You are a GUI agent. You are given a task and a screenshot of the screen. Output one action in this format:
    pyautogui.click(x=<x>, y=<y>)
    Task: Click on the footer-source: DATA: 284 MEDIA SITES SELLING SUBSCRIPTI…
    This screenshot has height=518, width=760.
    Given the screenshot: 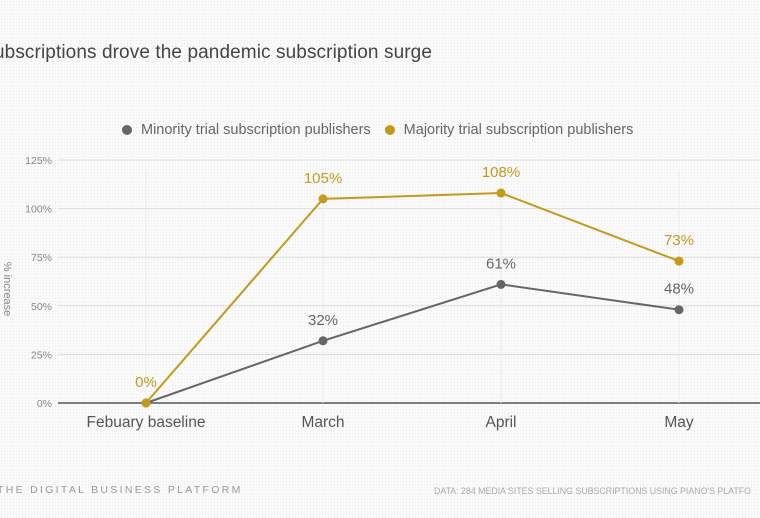 What is the action you would take?
    pyautogui.click(x=592, y=491)
    